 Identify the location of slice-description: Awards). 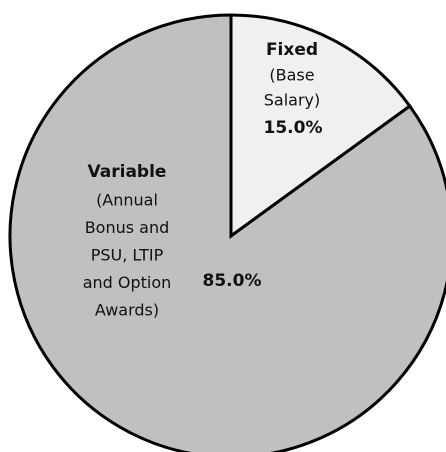
(127, 310).